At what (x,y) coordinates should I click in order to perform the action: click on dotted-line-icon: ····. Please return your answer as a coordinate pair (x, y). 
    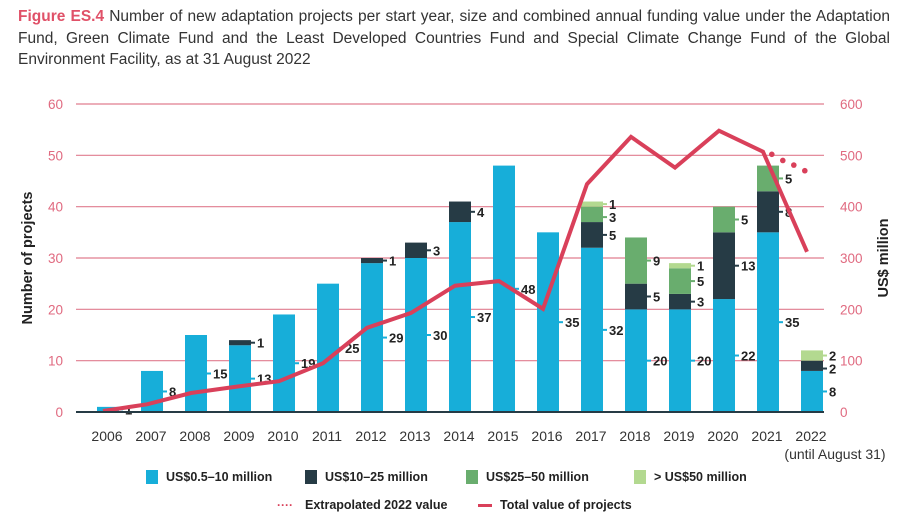
    Looking at the image, I should click on (285, 505).